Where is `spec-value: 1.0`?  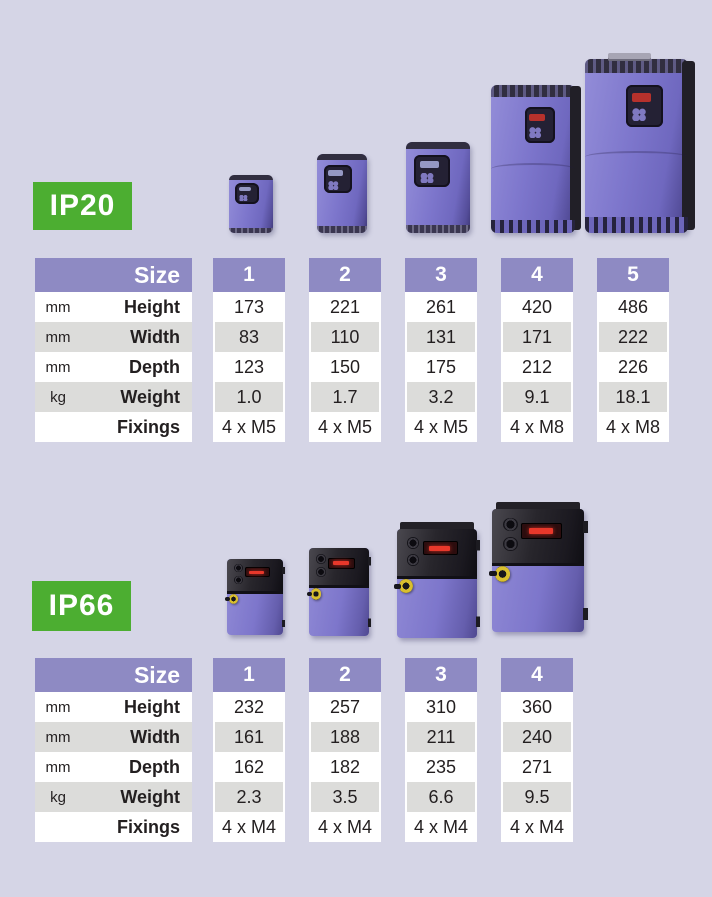
spec-value: 1.0 is located at coordinates (249, 397).